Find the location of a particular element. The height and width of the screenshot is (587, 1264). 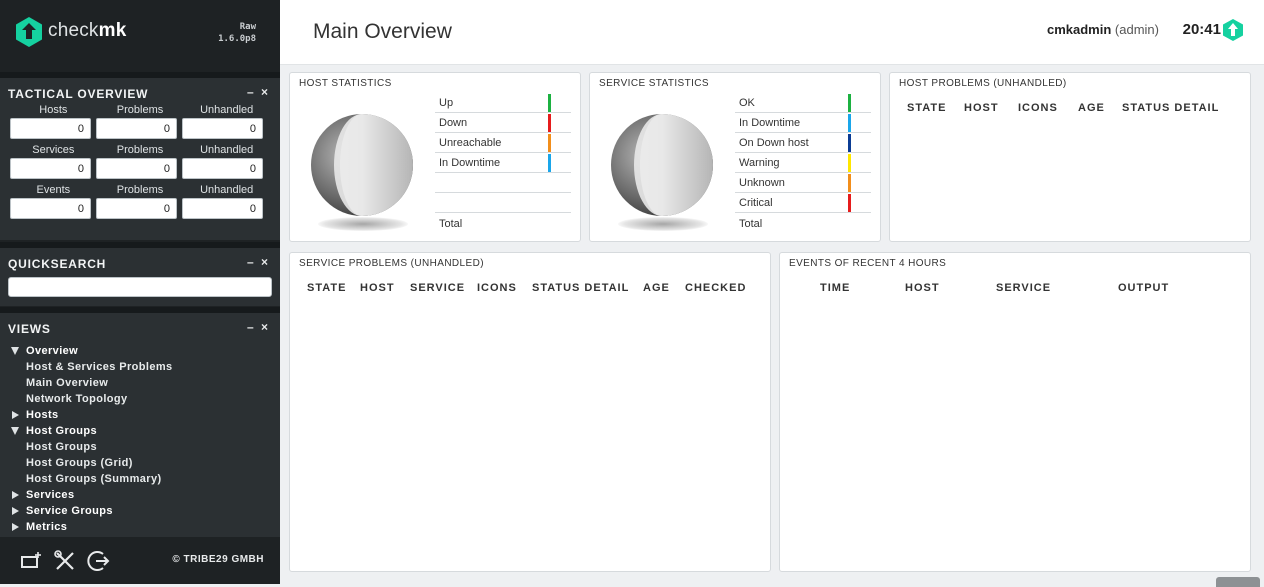

view-link: Host Groups (Summary) is located at coordinates (94, 479).